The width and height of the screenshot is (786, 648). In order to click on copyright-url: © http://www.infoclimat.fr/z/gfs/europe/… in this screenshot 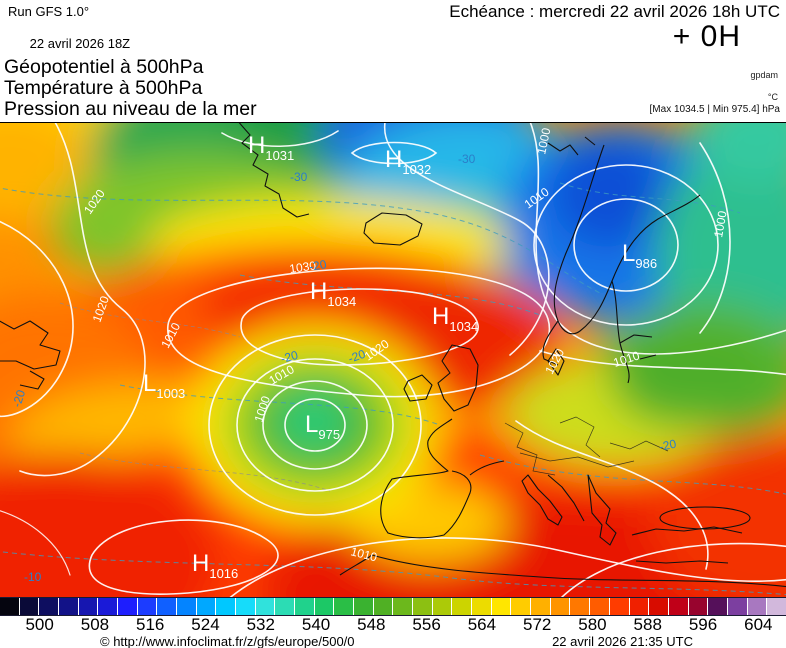, I will do `click(227, 641)`.